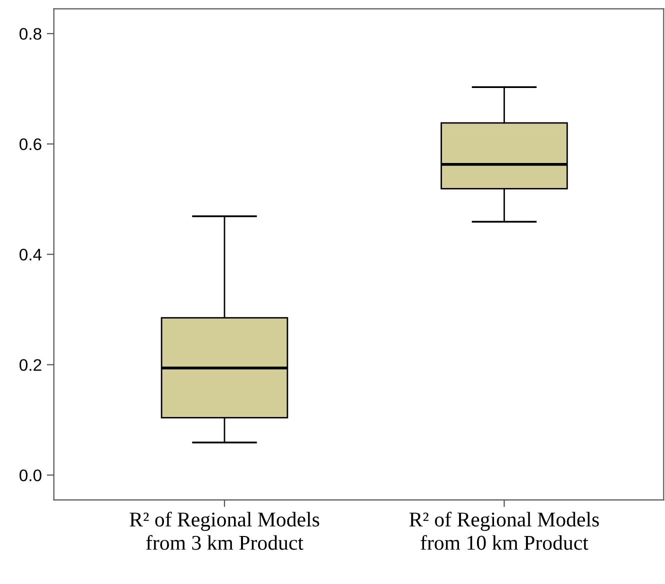  What do you see at coordinates (31, 254) in the screenshot?
I see `y-tick-label: 0.4` at bounding box center [31, 254].